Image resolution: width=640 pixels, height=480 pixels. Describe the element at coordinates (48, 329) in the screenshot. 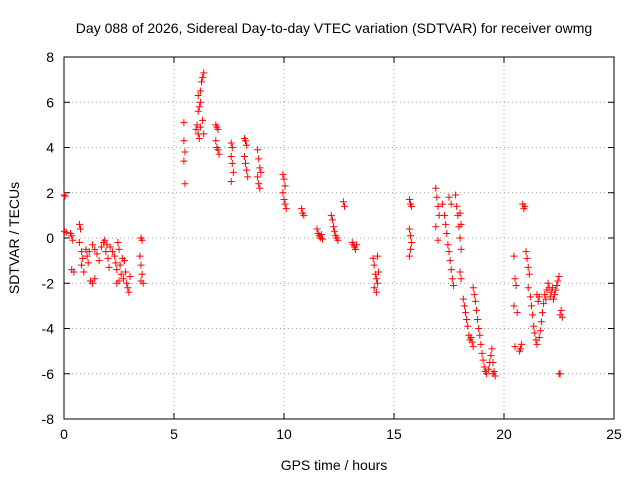

I see `y-tick-label: -4` at that location.